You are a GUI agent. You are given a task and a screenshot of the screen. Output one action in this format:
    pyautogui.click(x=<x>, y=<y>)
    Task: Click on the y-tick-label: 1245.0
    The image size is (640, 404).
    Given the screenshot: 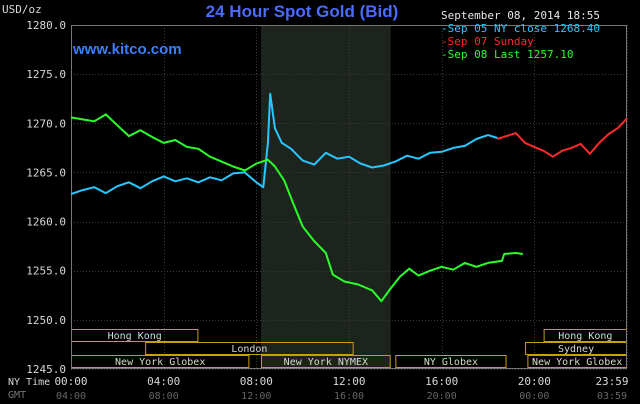 What is the action you would take?
    pyautogui.click(x=46, y=369)
    